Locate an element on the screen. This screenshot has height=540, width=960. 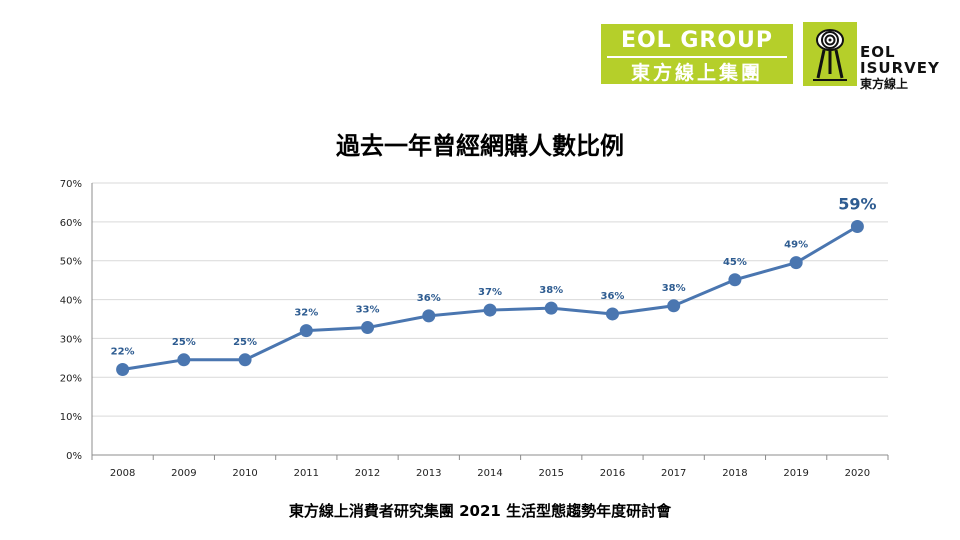
eol-group-logo-text: EOL GROUP is located at coordinates (697, 40).